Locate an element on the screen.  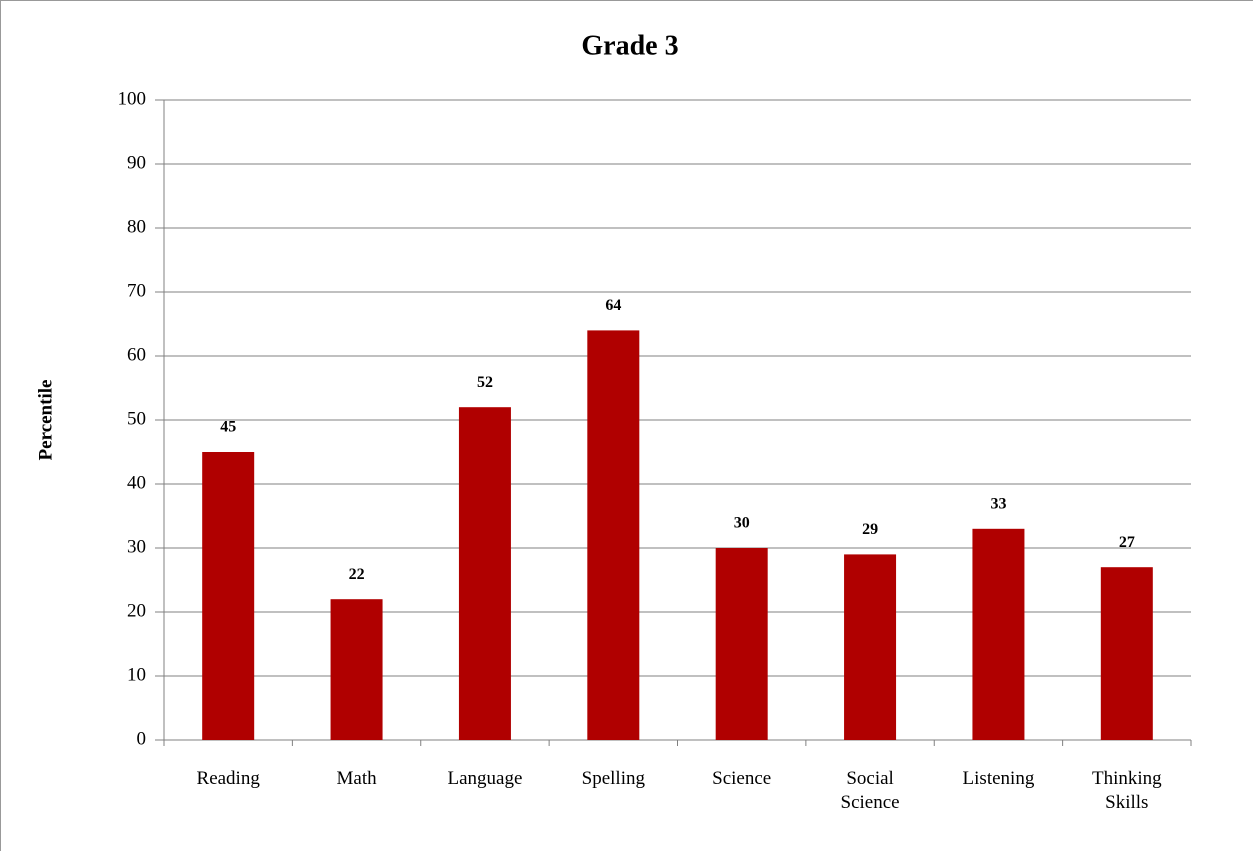
x-tick-label: Spelling is located at coordinates (613, 778).